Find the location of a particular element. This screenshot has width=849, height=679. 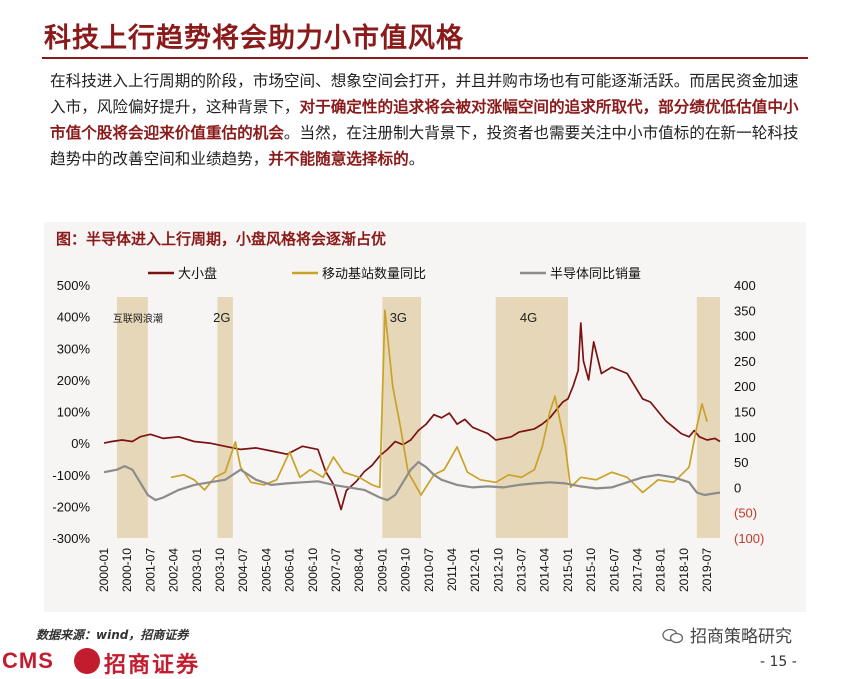

body-text-3: 。 is located at coordinates (416, 159).